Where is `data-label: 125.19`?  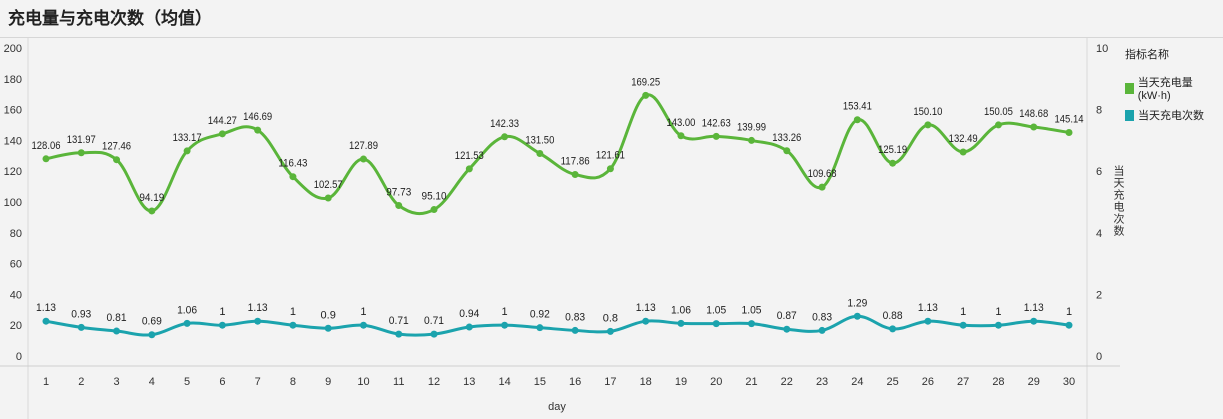 data-label: 125.19 is located at coordinates (892, 150).